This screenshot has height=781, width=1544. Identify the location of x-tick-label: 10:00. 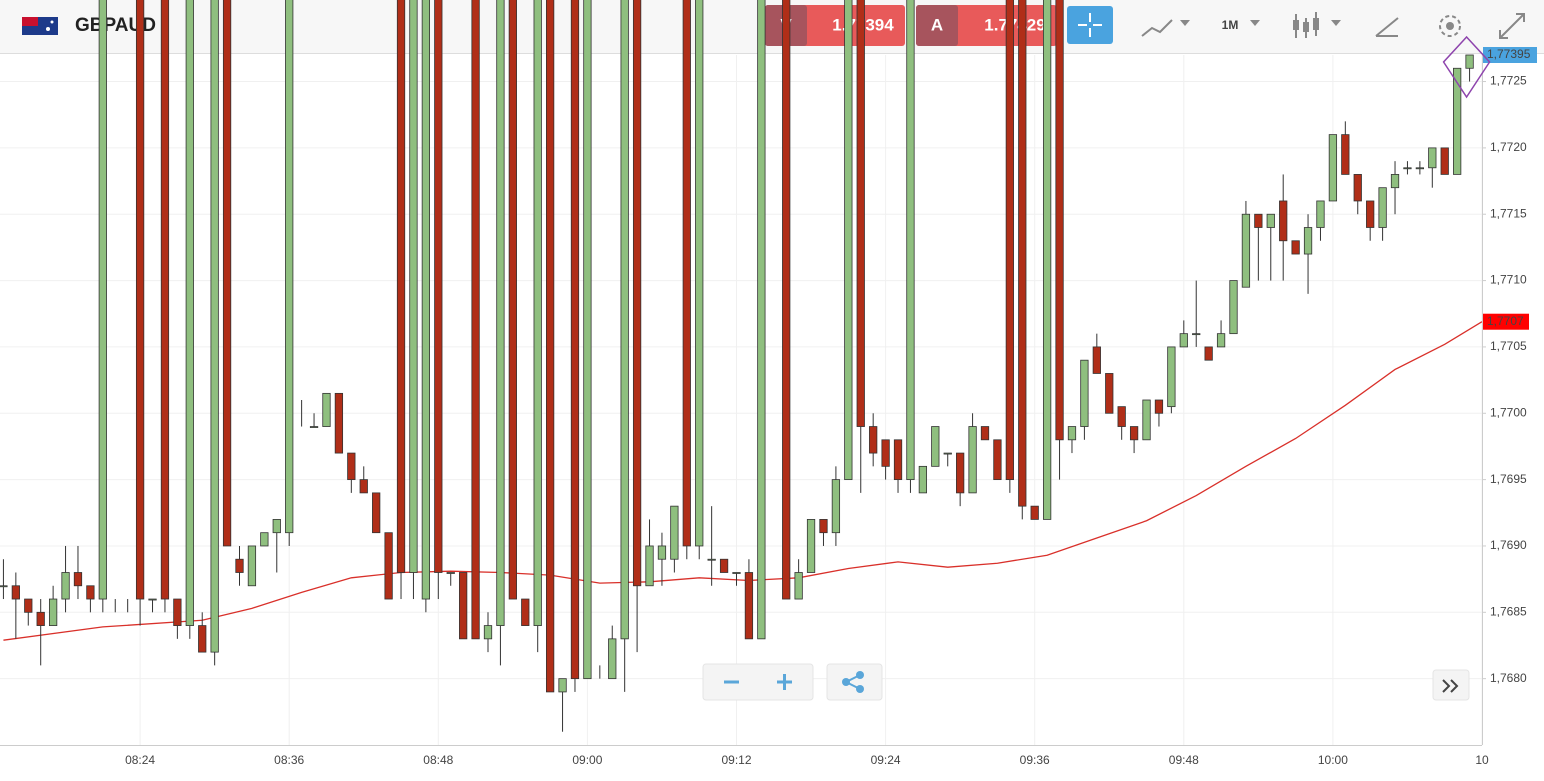
(1333, 760).